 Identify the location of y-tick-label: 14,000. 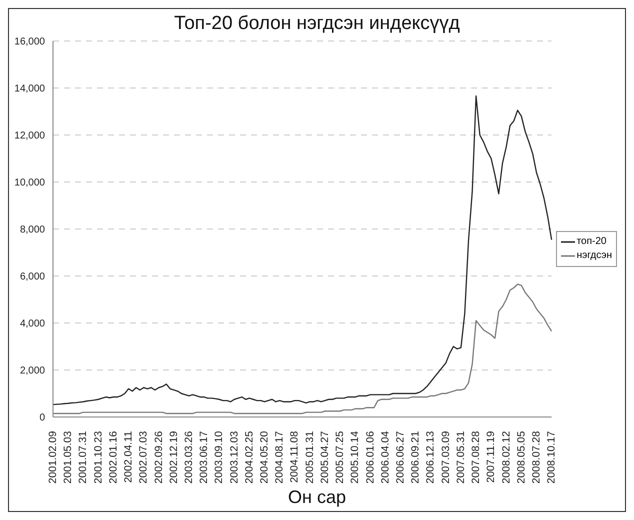
(30, 89).